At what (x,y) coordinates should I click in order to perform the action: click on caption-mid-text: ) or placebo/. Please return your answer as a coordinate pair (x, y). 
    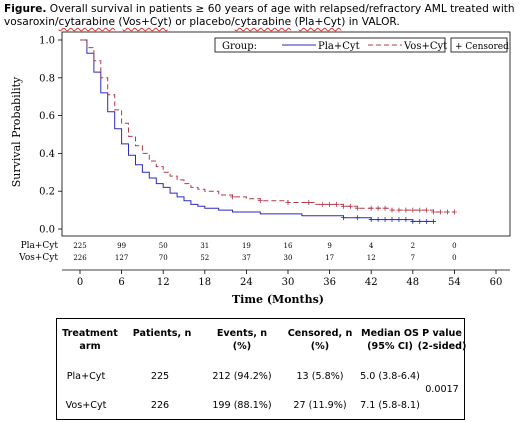
    Looking at the image, I should click on (201, 22).